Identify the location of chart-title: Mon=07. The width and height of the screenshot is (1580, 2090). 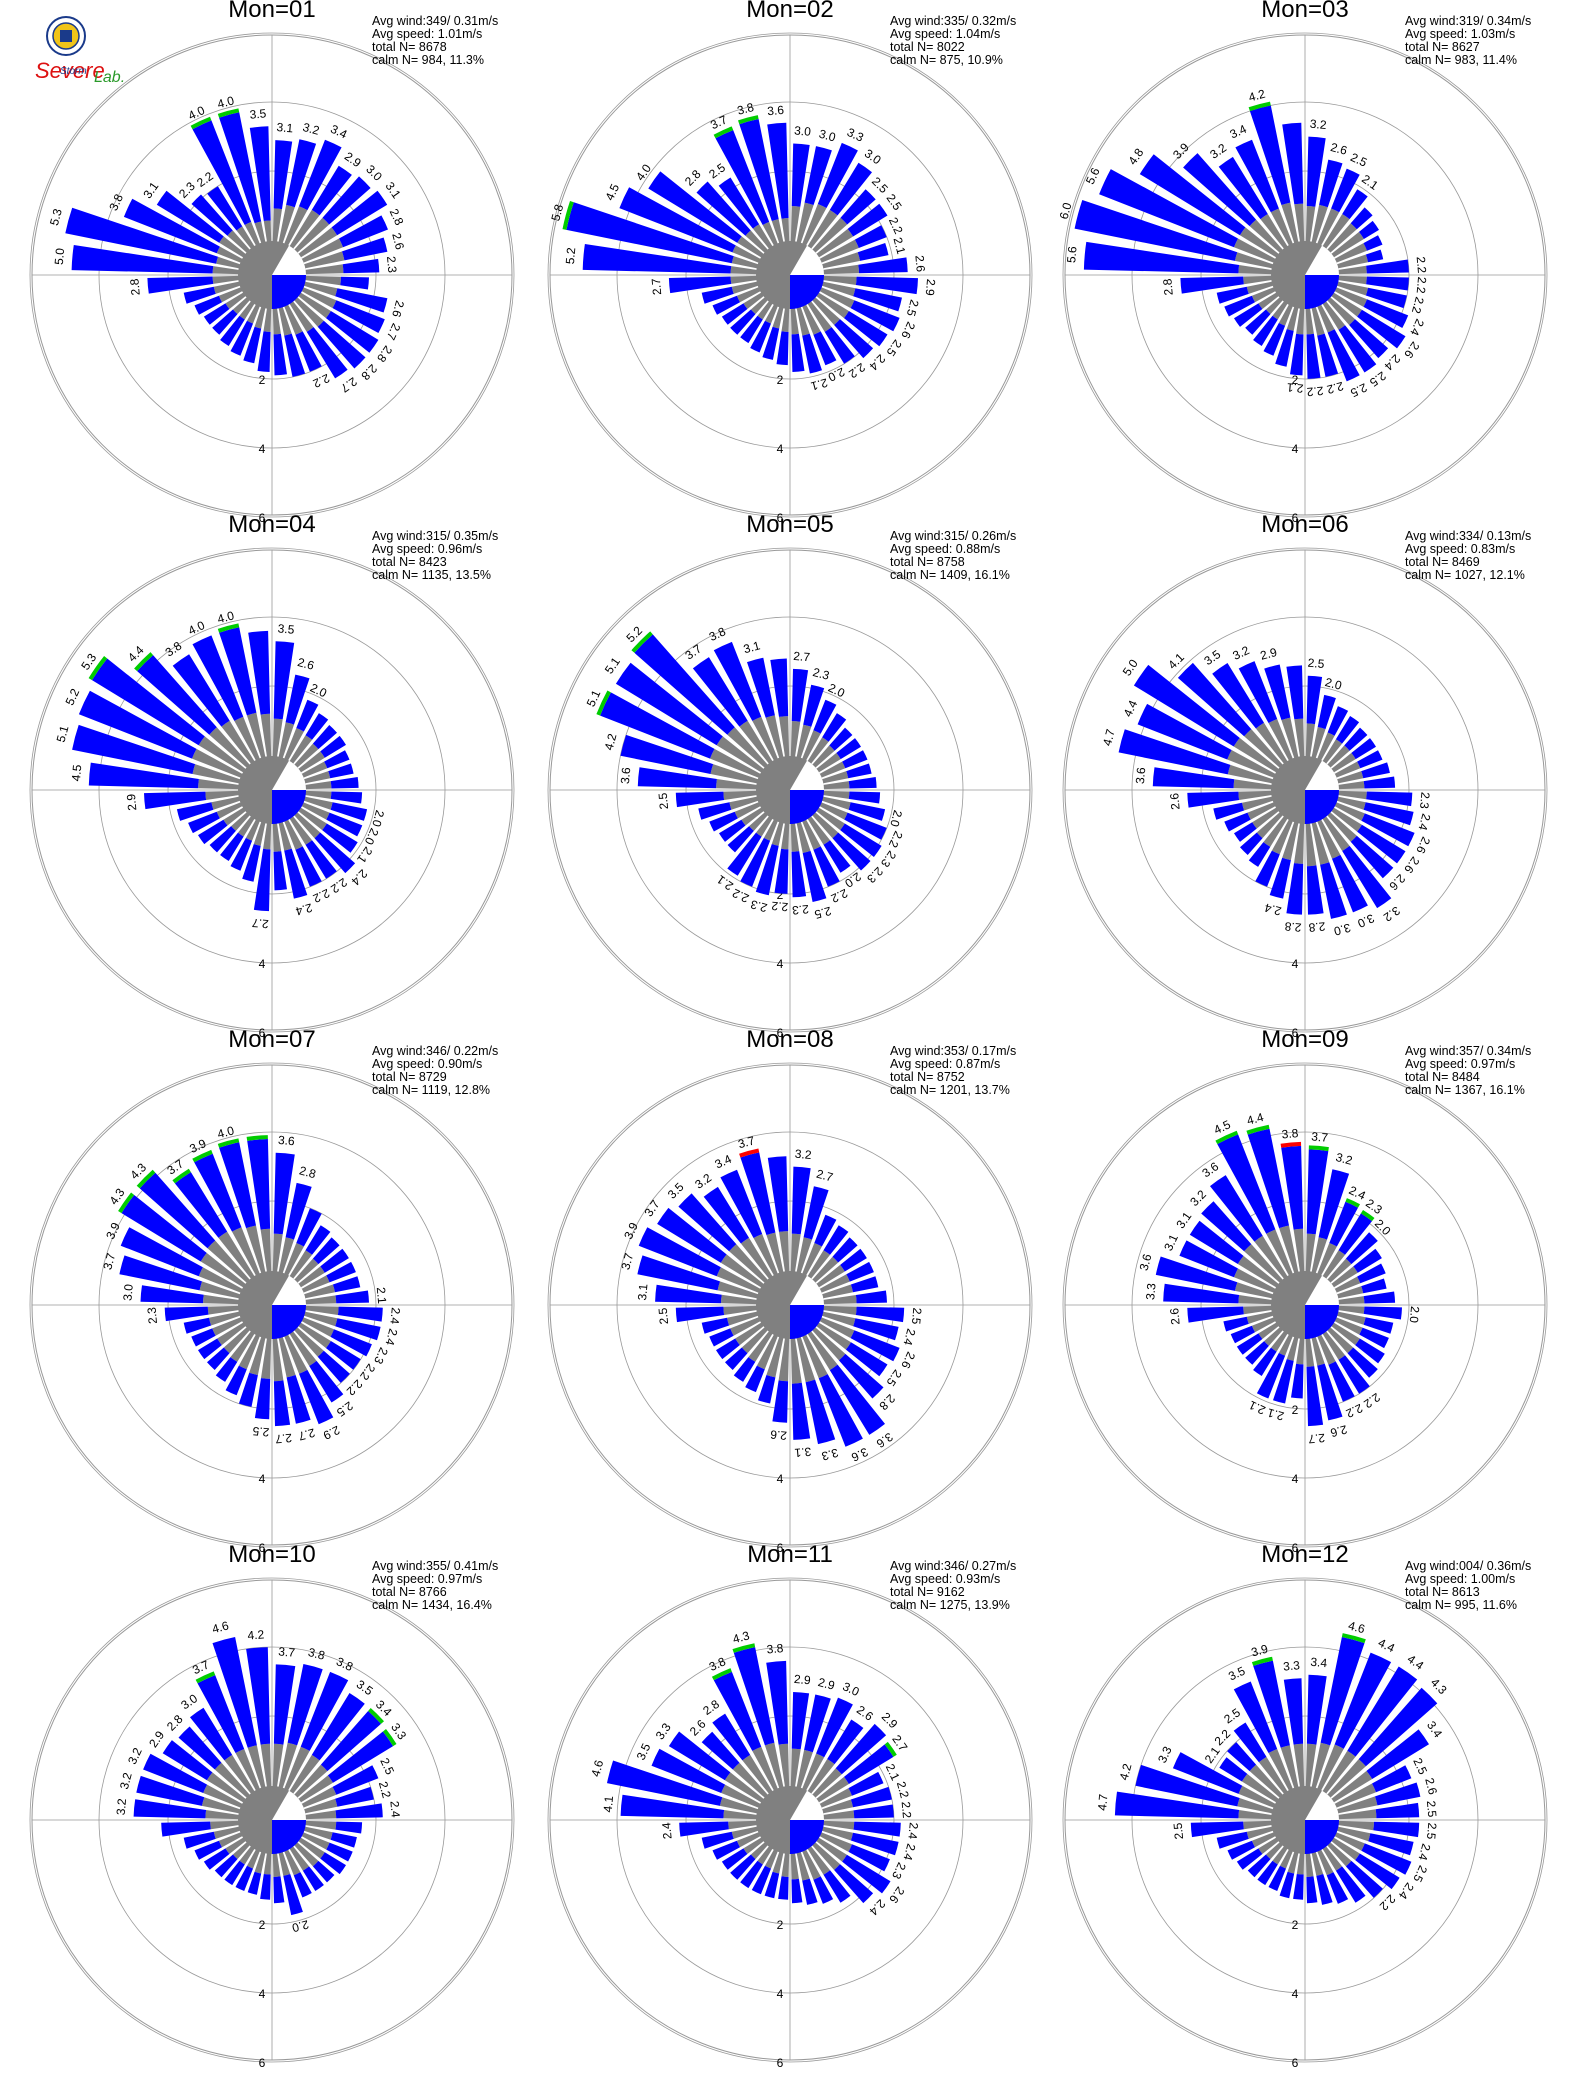
(271, 1039).